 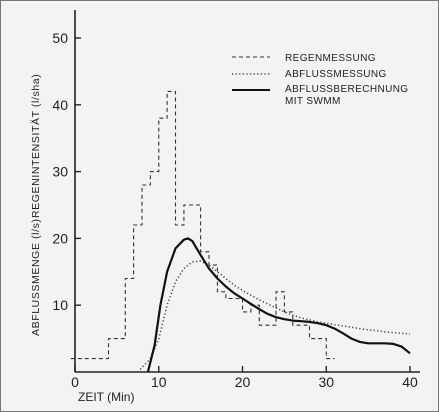 I want to click on y-axis-title-primary: ABFLUSSMENGE (l/s), so click(x=36, y=277).